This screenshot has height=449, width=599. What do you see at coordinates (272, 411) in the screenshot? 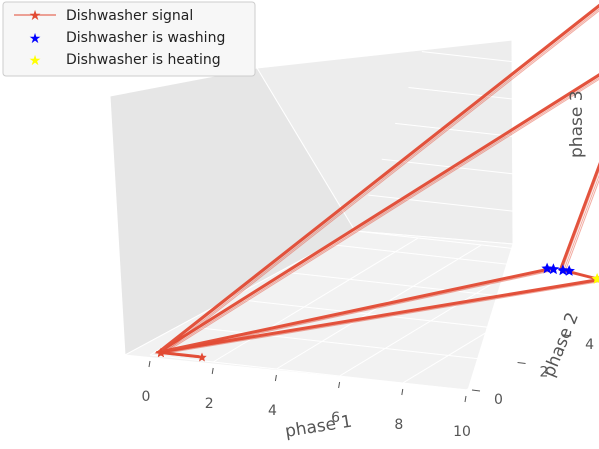
I see `x-tick-label-2: 4` at bounding box center [272, 411].